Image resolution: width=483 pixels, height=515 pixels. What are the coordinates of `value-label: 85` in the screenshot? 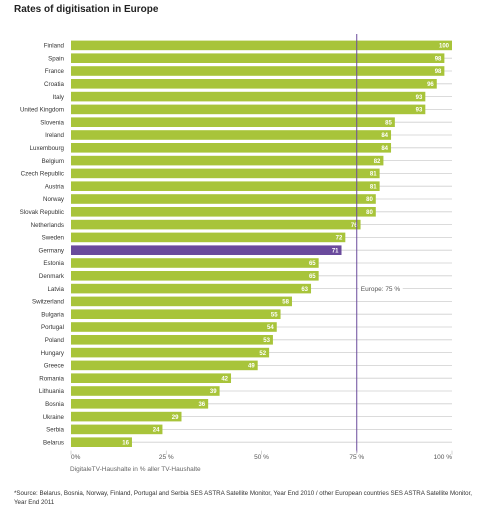 It's located at (388, 123).